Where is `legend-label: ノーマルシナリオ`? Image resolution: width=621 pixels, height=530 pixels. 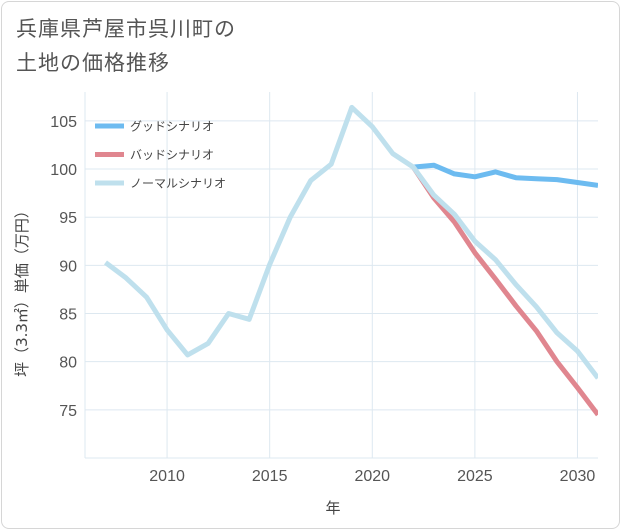
legend-label: ノーマルシナリオ is located at coordinates (178, 184).